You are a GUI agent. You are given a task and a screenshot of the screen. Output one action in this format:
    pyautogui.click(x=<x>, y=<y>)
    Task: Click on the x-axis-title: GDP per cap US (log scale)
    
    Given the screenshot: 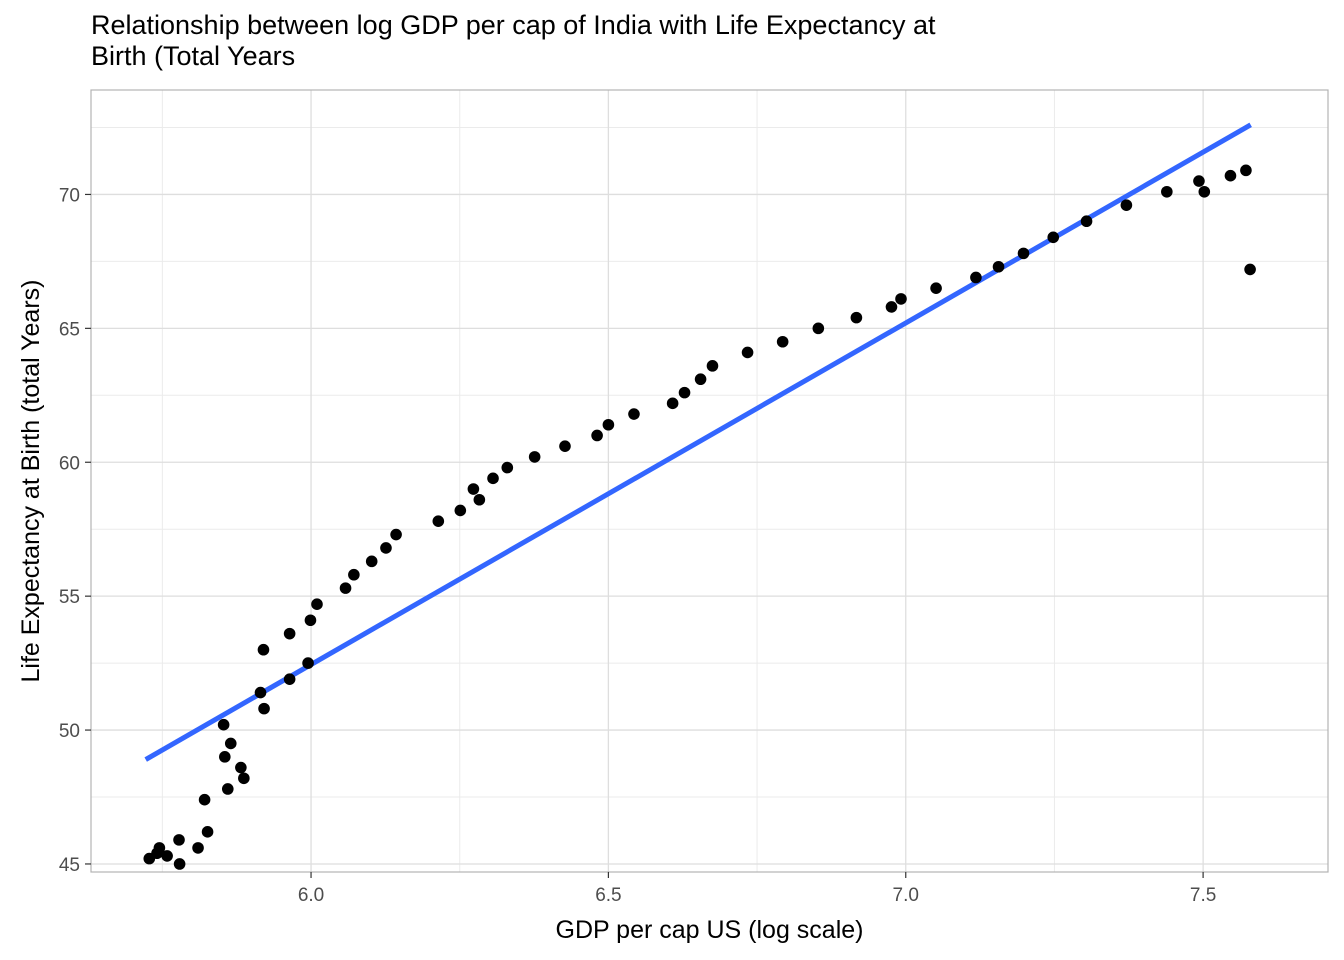 What is the action you would take?
    pyautogui.click(x=710, y=930)
    